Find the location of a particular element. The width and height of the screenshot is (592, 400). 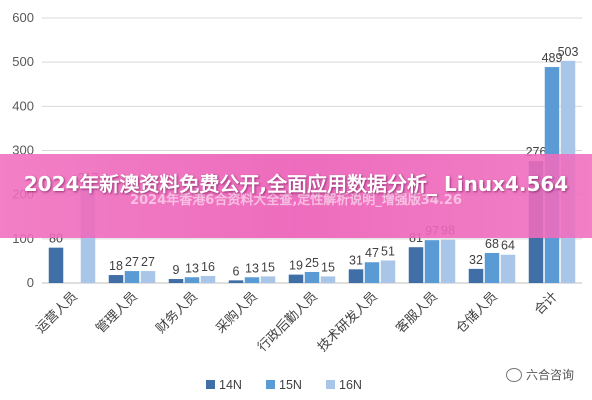

legend-label: 16N is located at coordinates (350, 385).